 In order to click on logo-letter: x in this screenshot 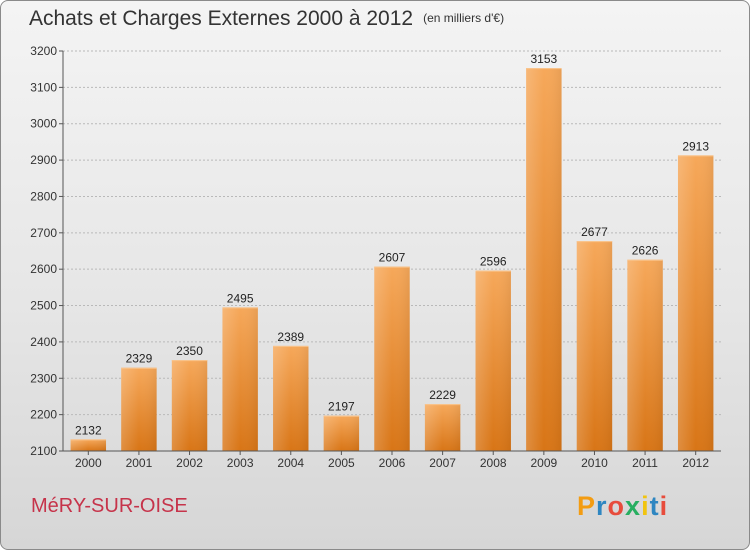, I will do `click(633, 506)`.